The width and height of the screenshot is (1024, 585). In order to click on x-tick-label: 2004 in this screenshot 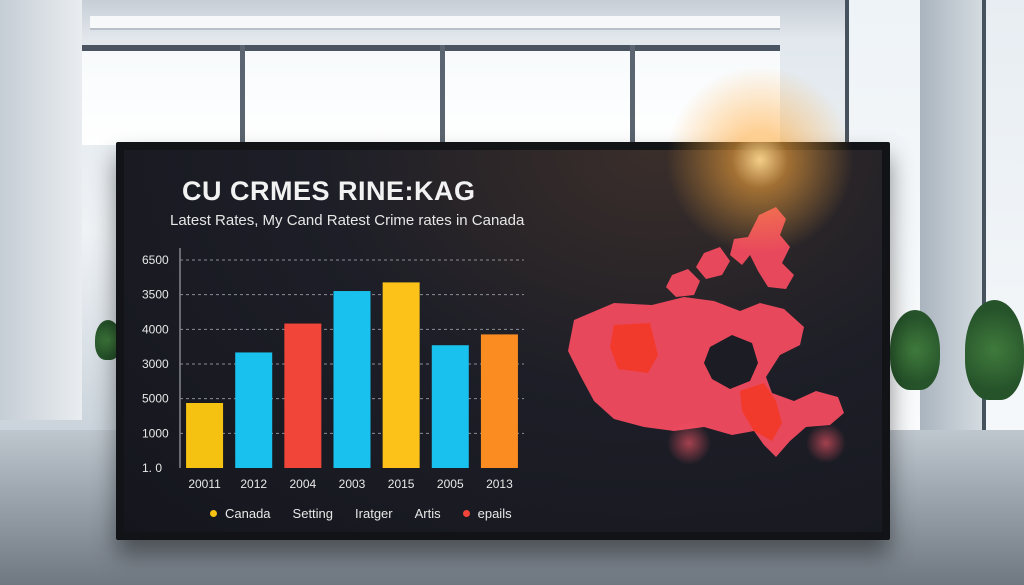, I will do `click(303, 484)`.